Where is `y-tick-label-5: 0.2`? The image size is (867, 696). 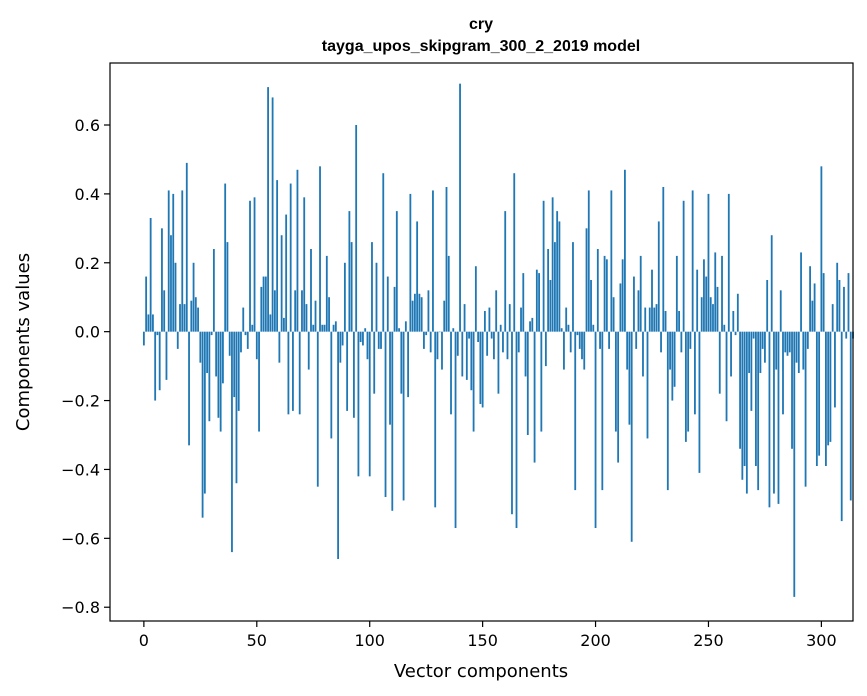
y-tick-label-5: 0.2 is located at coordinates (87, 263).